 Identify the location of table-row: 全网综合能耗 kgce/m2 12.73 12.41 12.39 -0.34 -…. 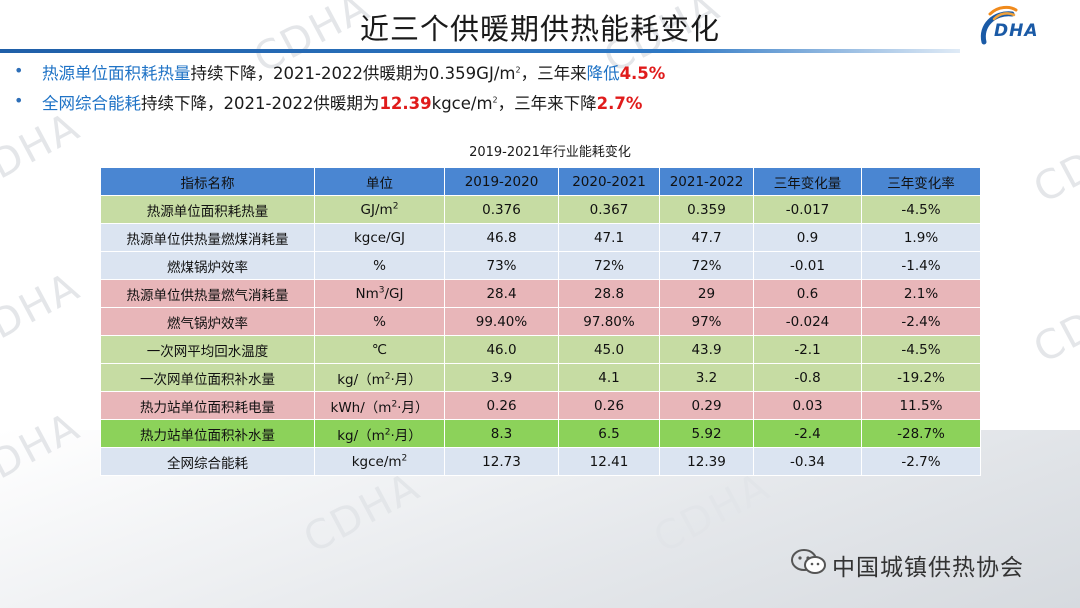
(540, 461).